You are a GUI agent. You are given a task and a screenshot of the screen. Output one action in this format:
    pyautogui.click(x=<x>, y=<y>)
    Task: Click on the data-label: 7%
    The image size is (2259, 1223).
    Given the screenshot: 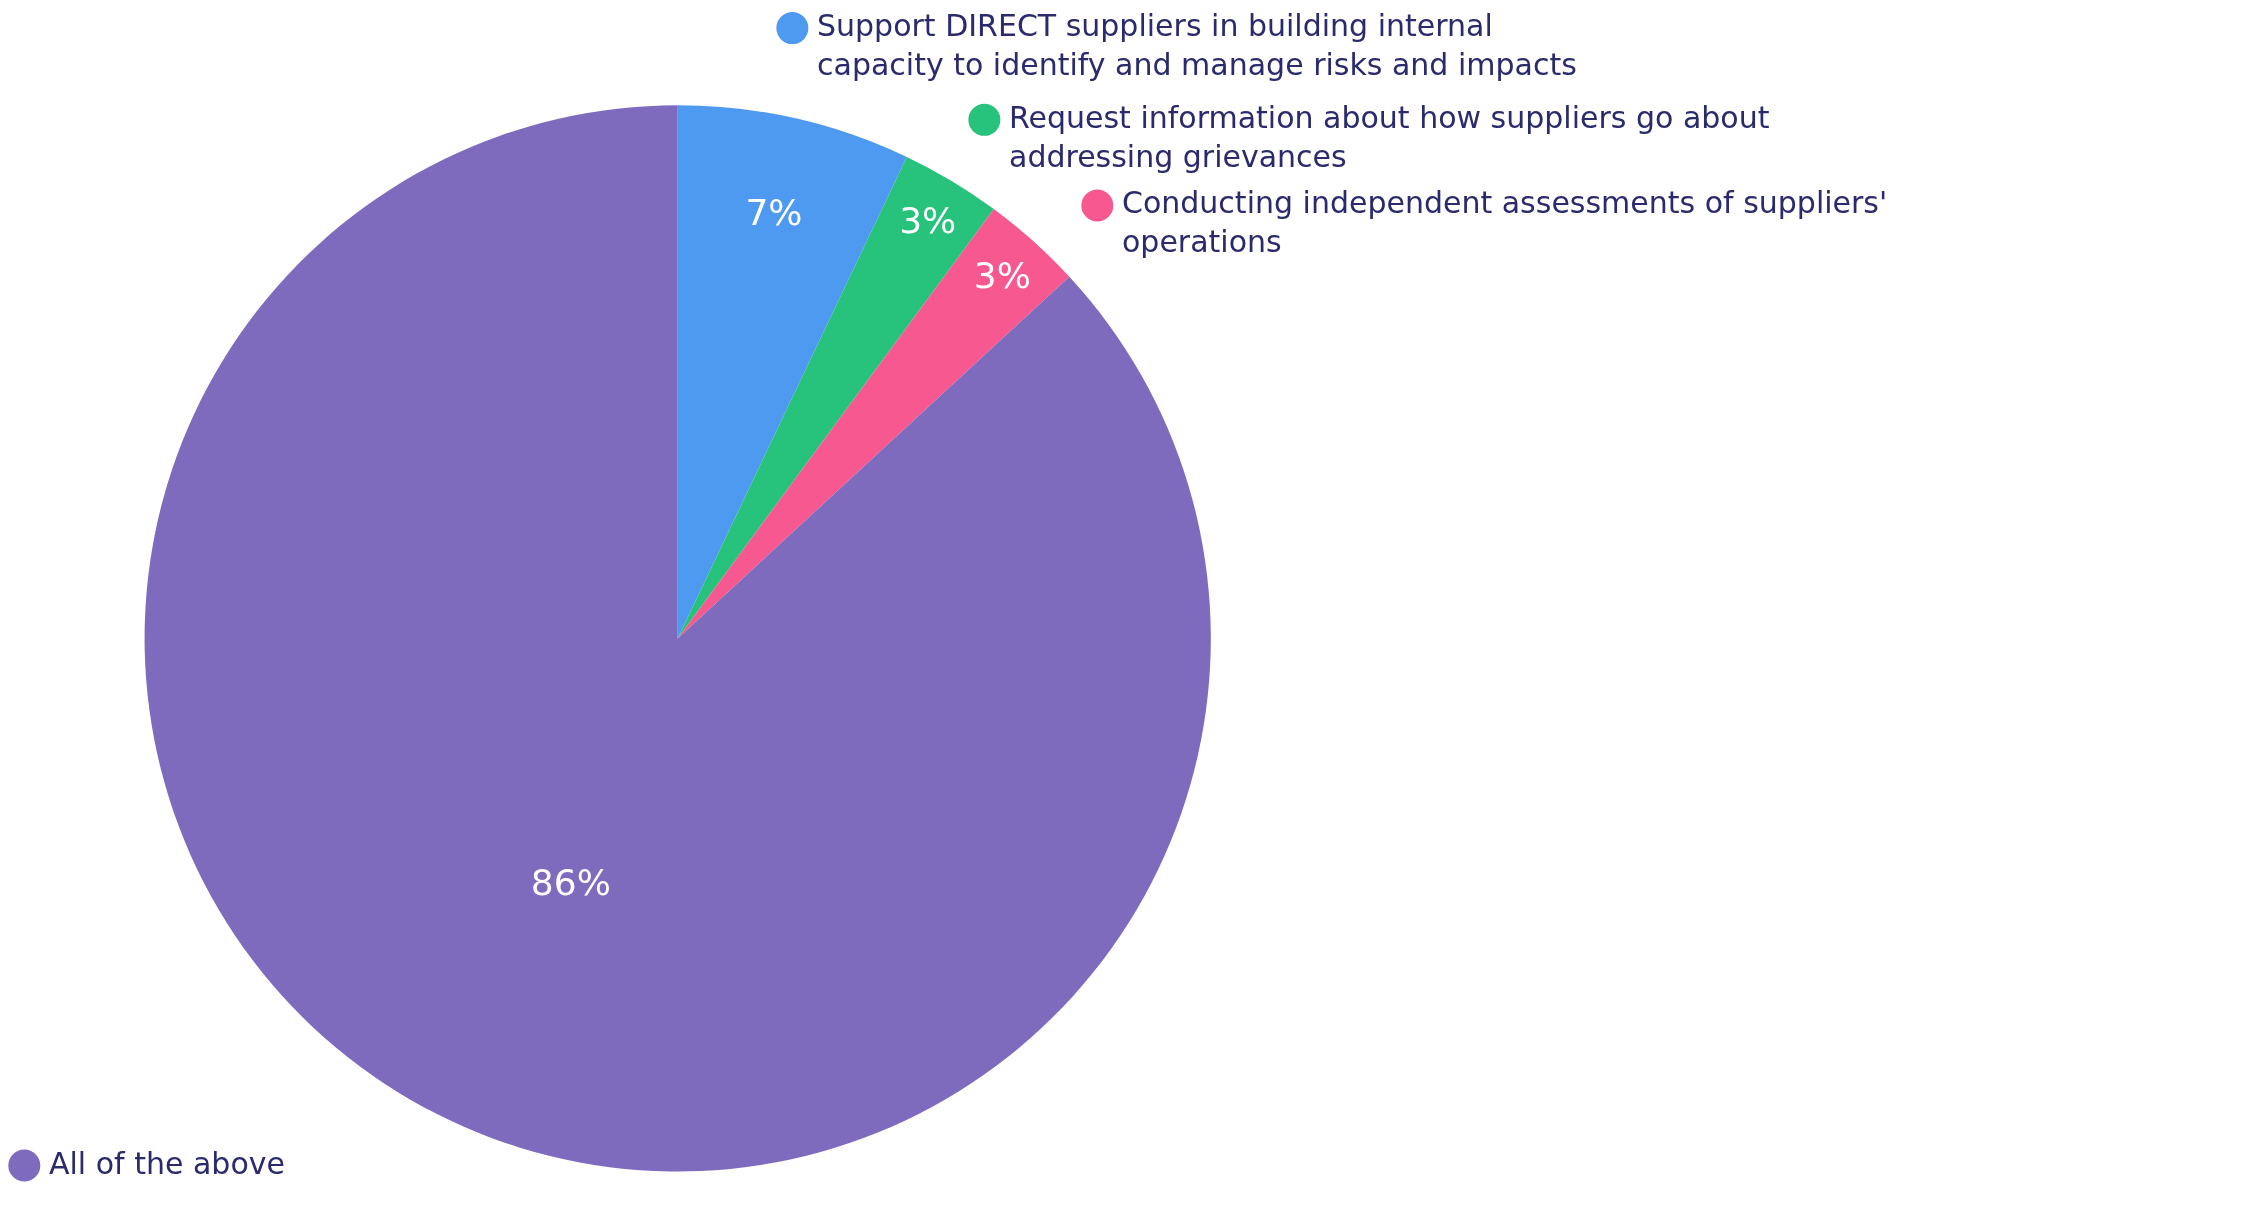 What is the action you would take?
    pyautogui.click(x=774, y=212)
    